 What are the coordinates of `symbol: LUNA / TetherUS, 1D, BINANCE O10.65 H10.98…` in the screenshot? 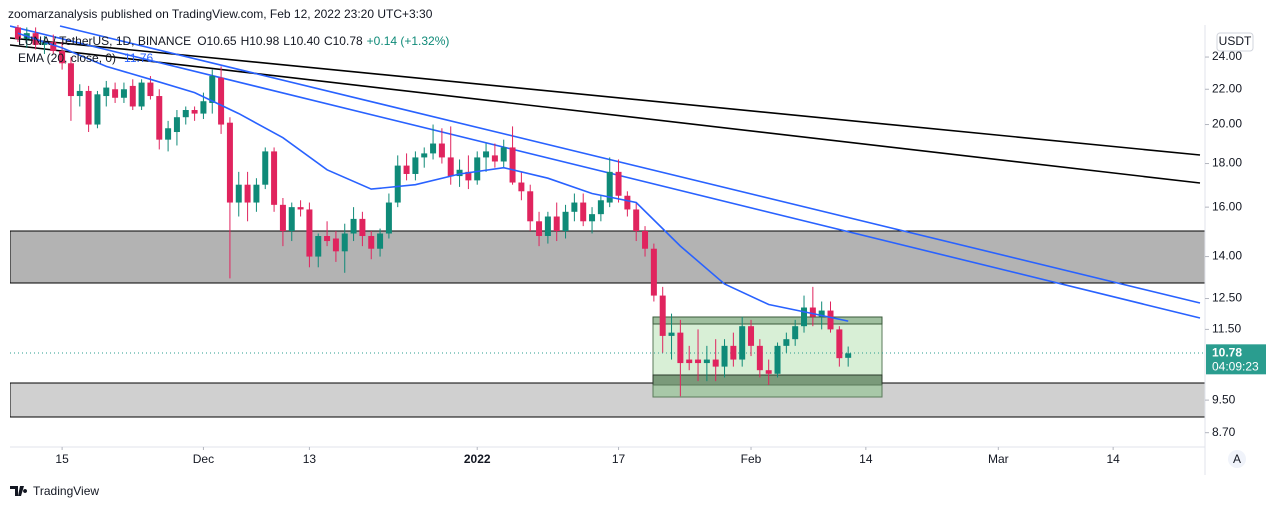 It's located at (233, 41).